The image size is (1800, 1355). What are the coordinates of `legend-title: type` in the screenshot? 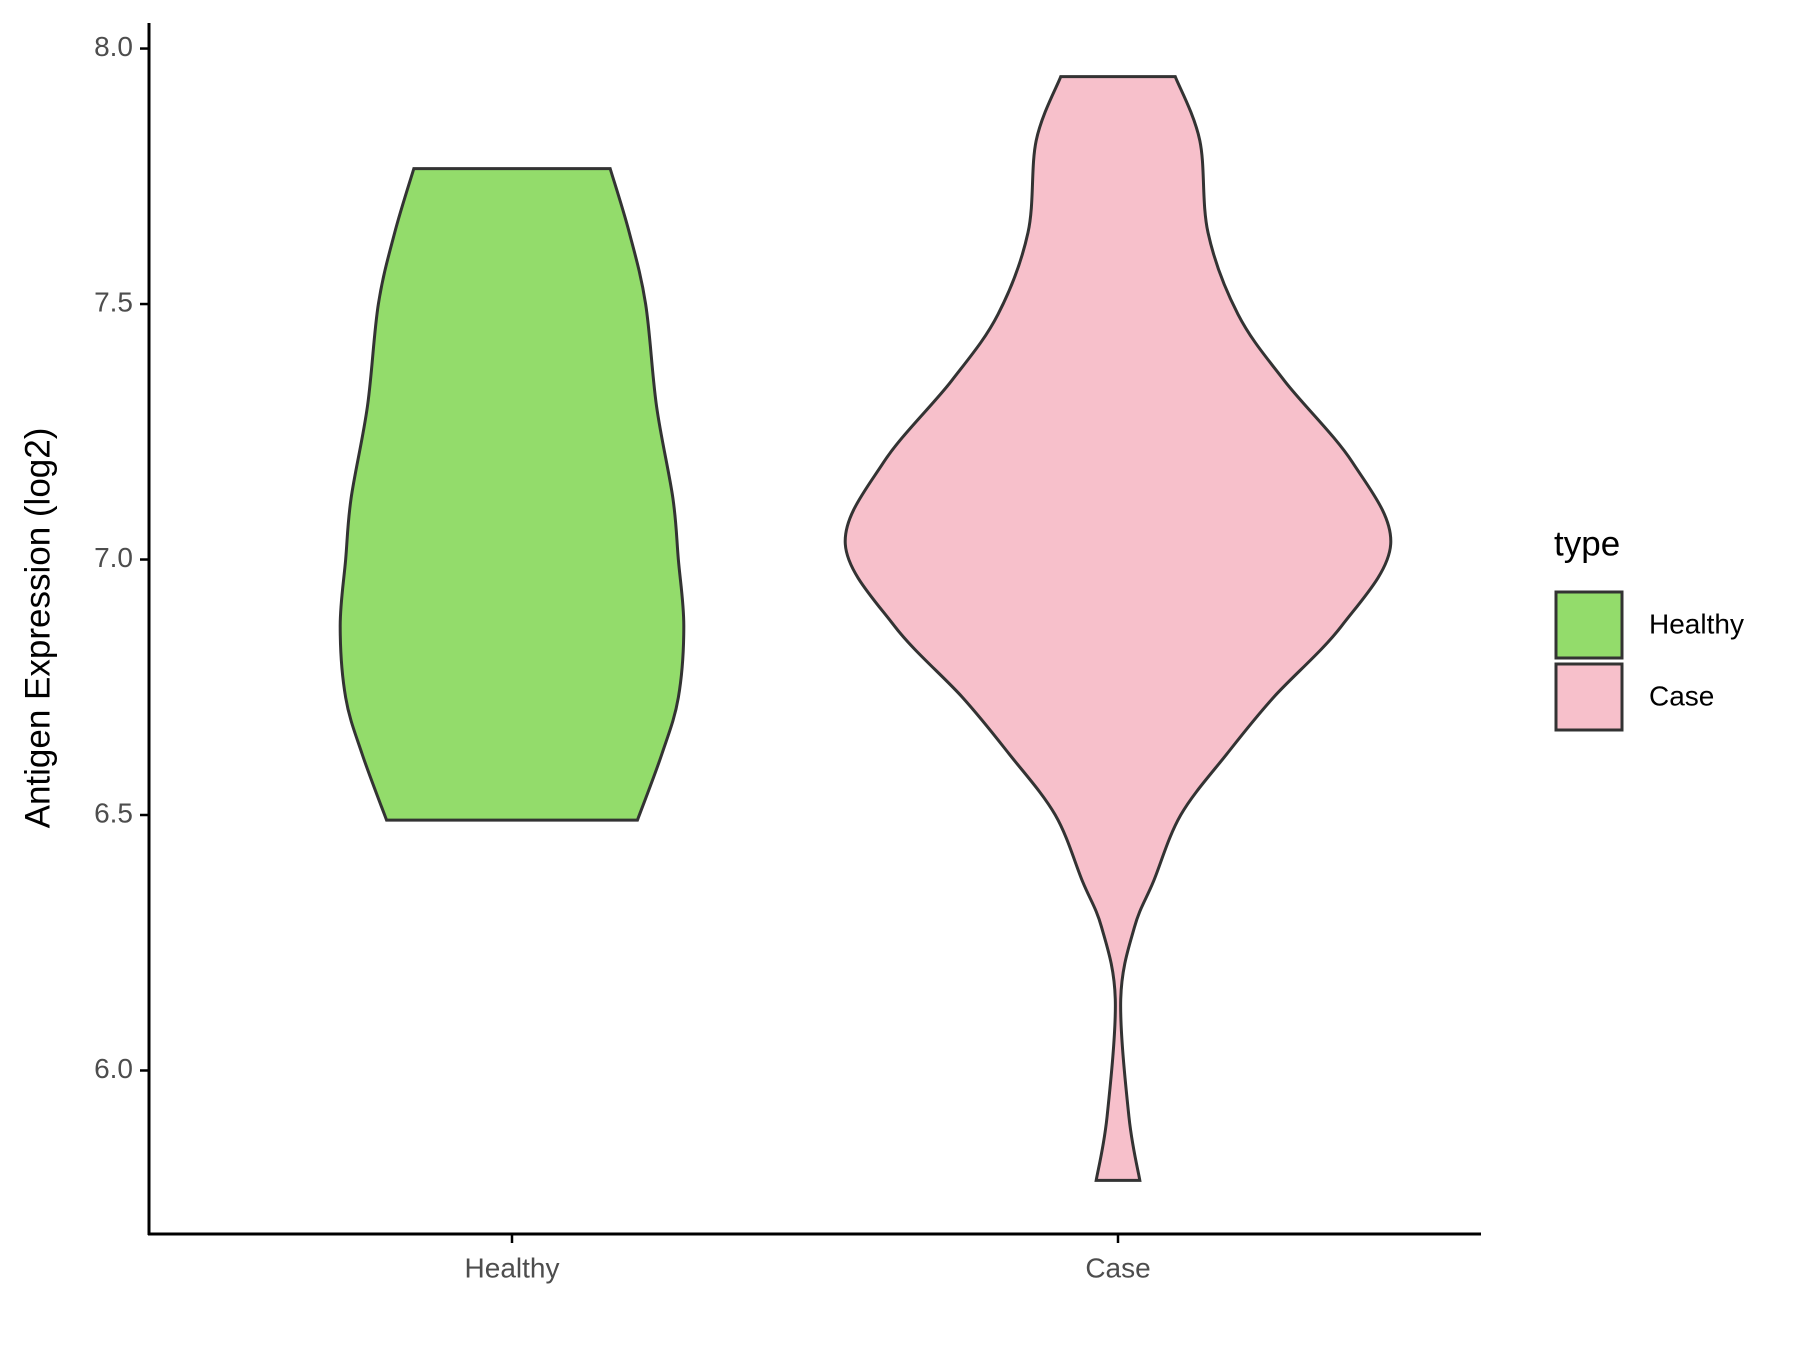 It's located at (1587, 543).